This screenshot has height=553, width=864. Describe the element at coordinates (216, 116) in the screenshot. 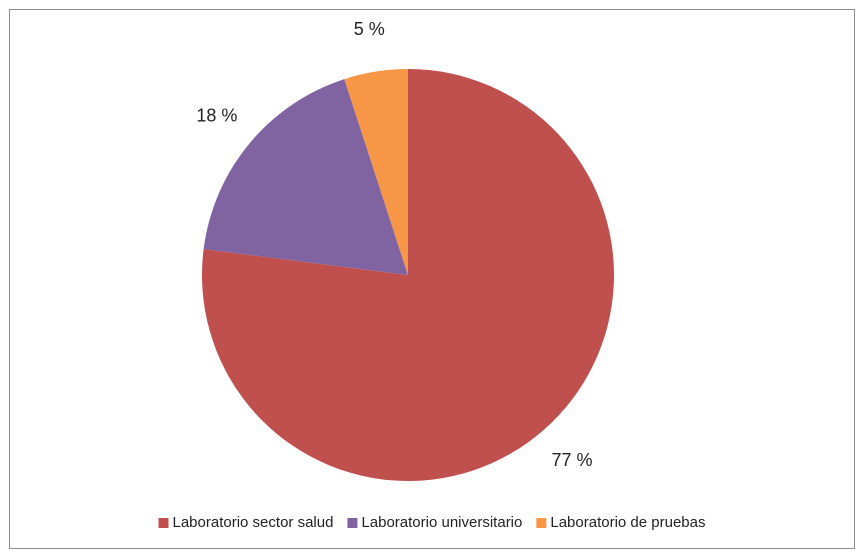

I see `data-label: 18 %` at that location.